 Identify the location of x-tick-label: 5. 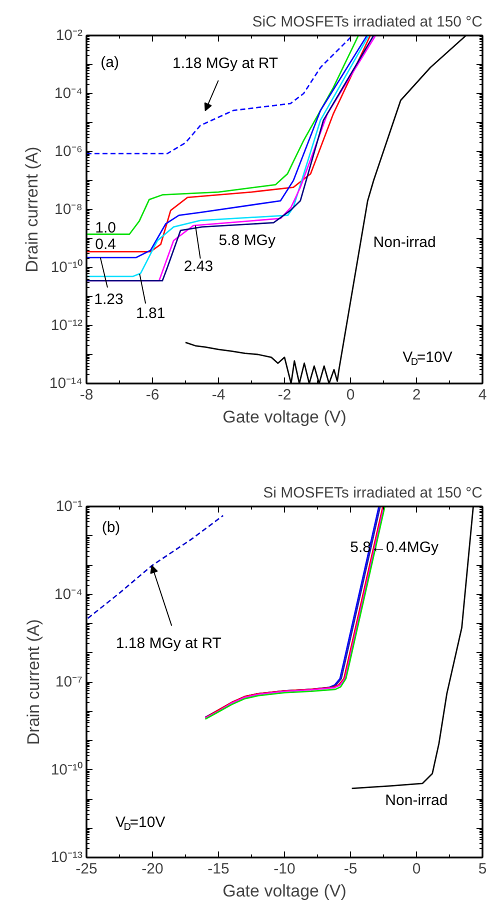
(482, 869).